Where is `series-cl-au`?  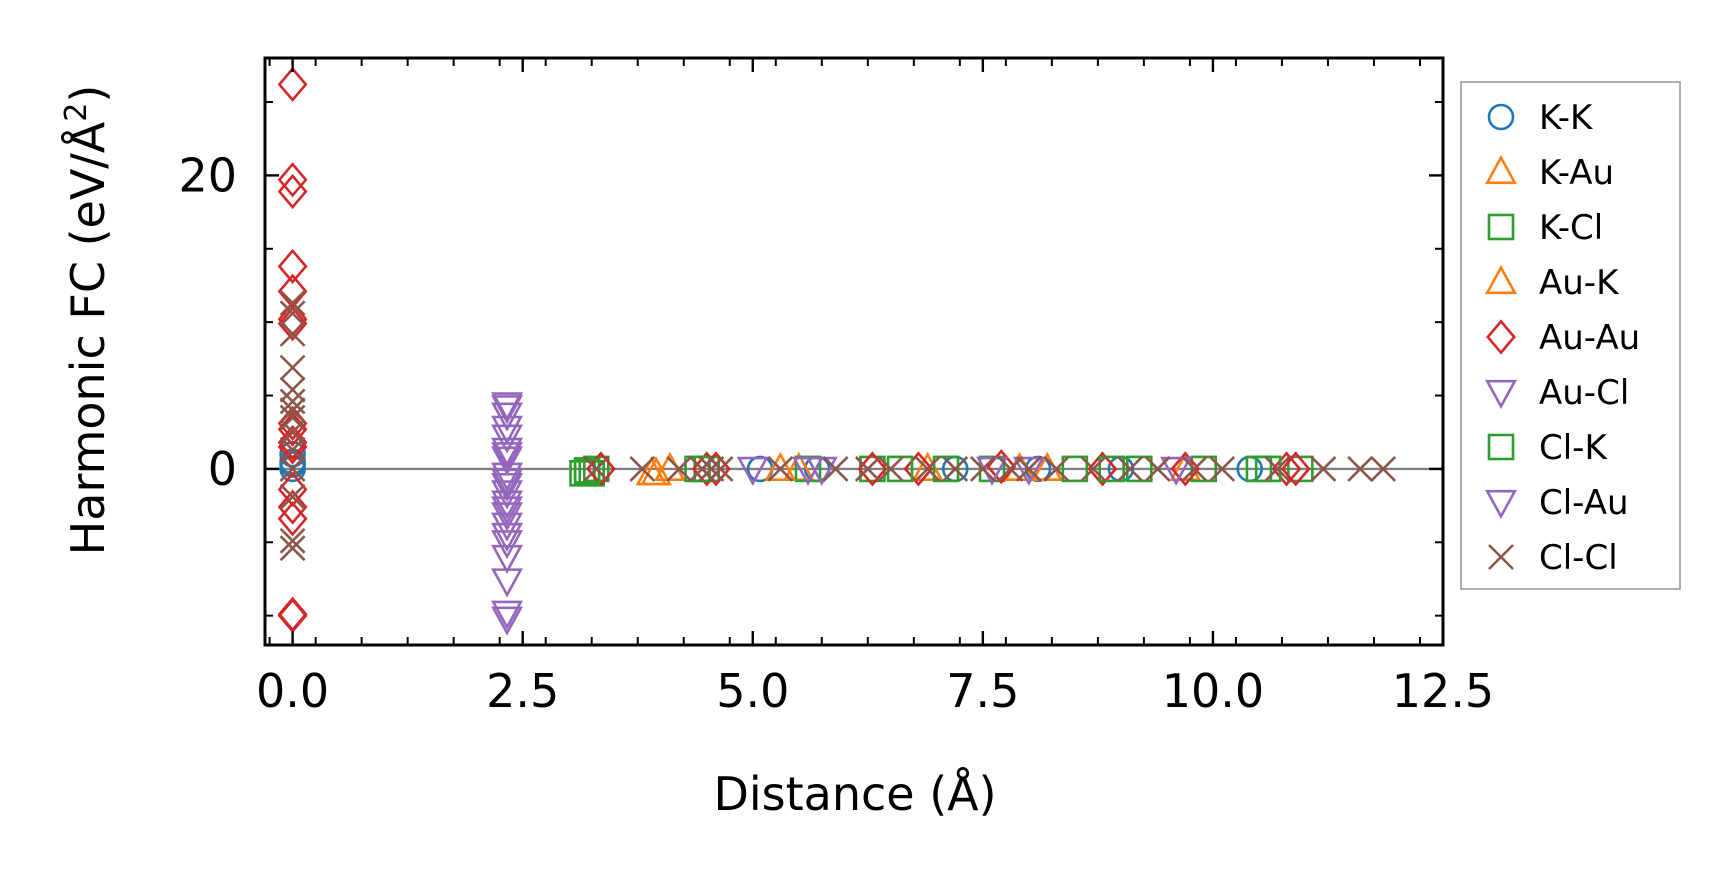 series-cl-au is located at coordinates (768, 477).